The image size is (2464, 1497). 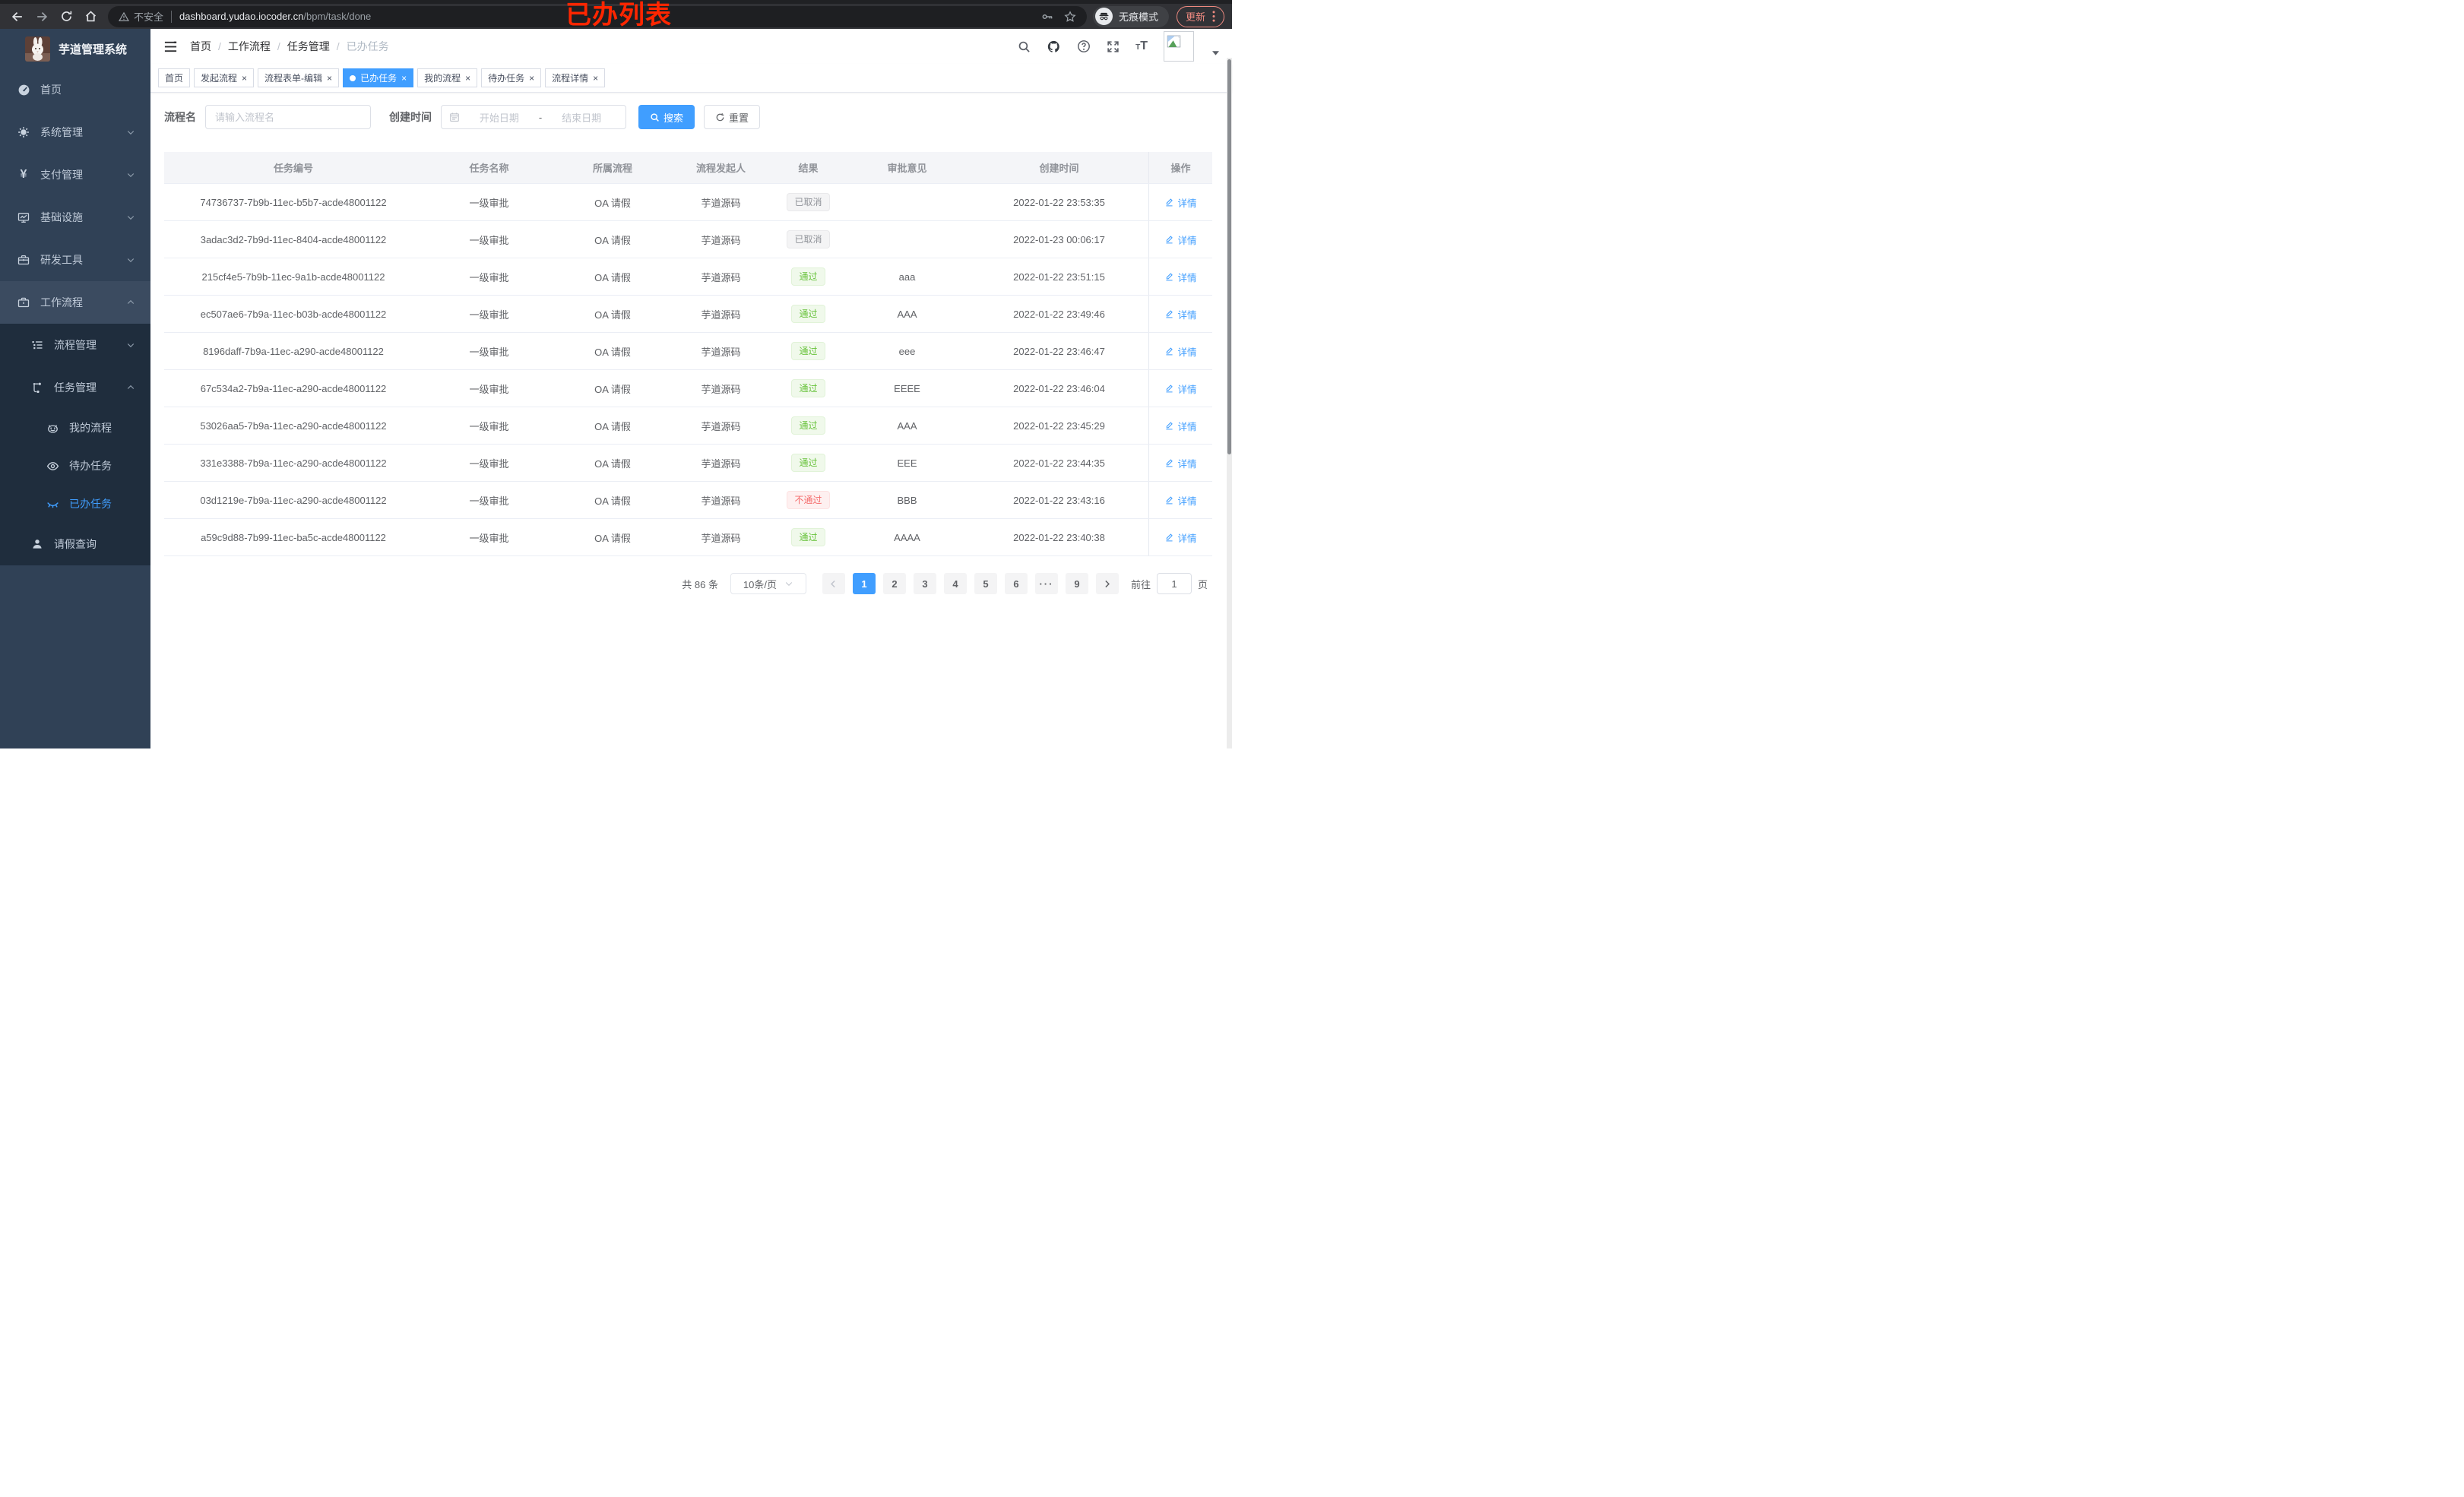 What do you see at coordinates (1024, 46) in the screenshot?
I see `search-icon` at bounding box center [1024, 46].